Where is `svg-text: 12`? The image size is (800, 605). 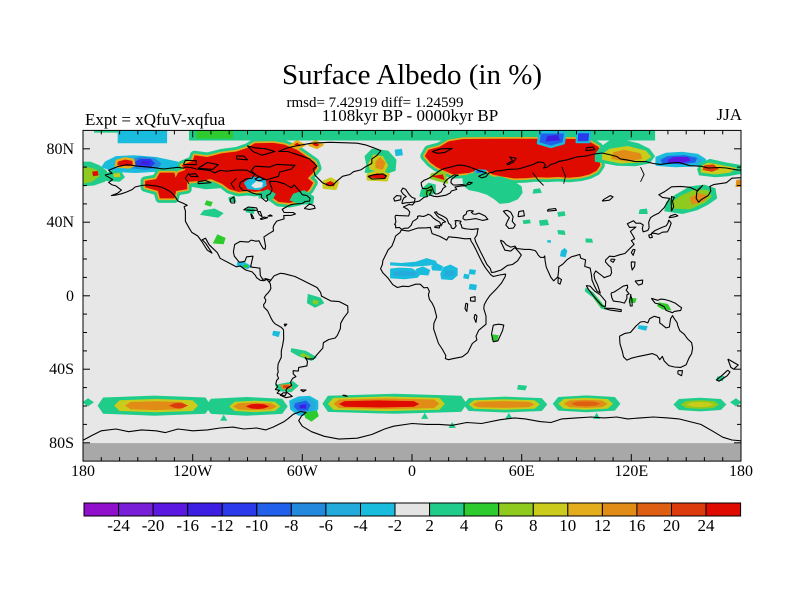 svg-text: 12 is located at coordinates (602, 525).